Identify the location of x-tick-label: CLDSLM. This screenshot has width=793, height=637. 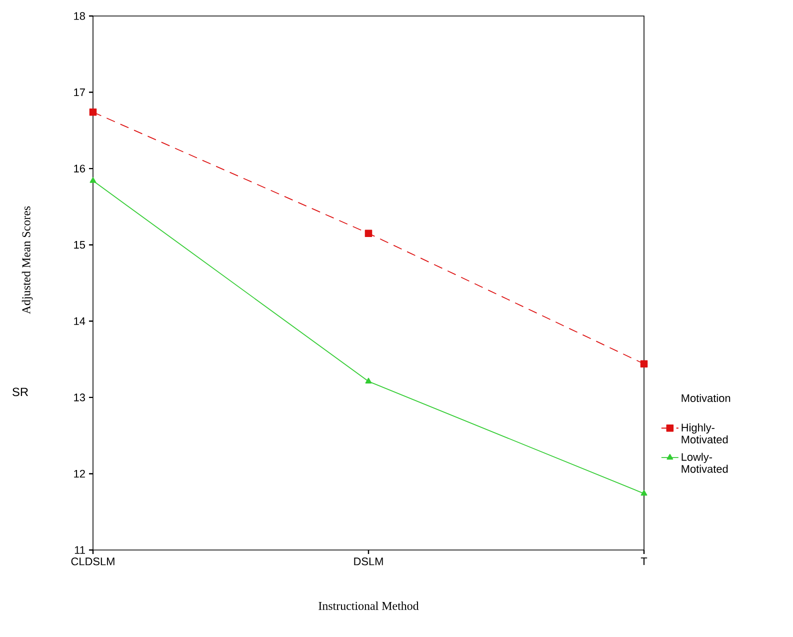
(92, 562).